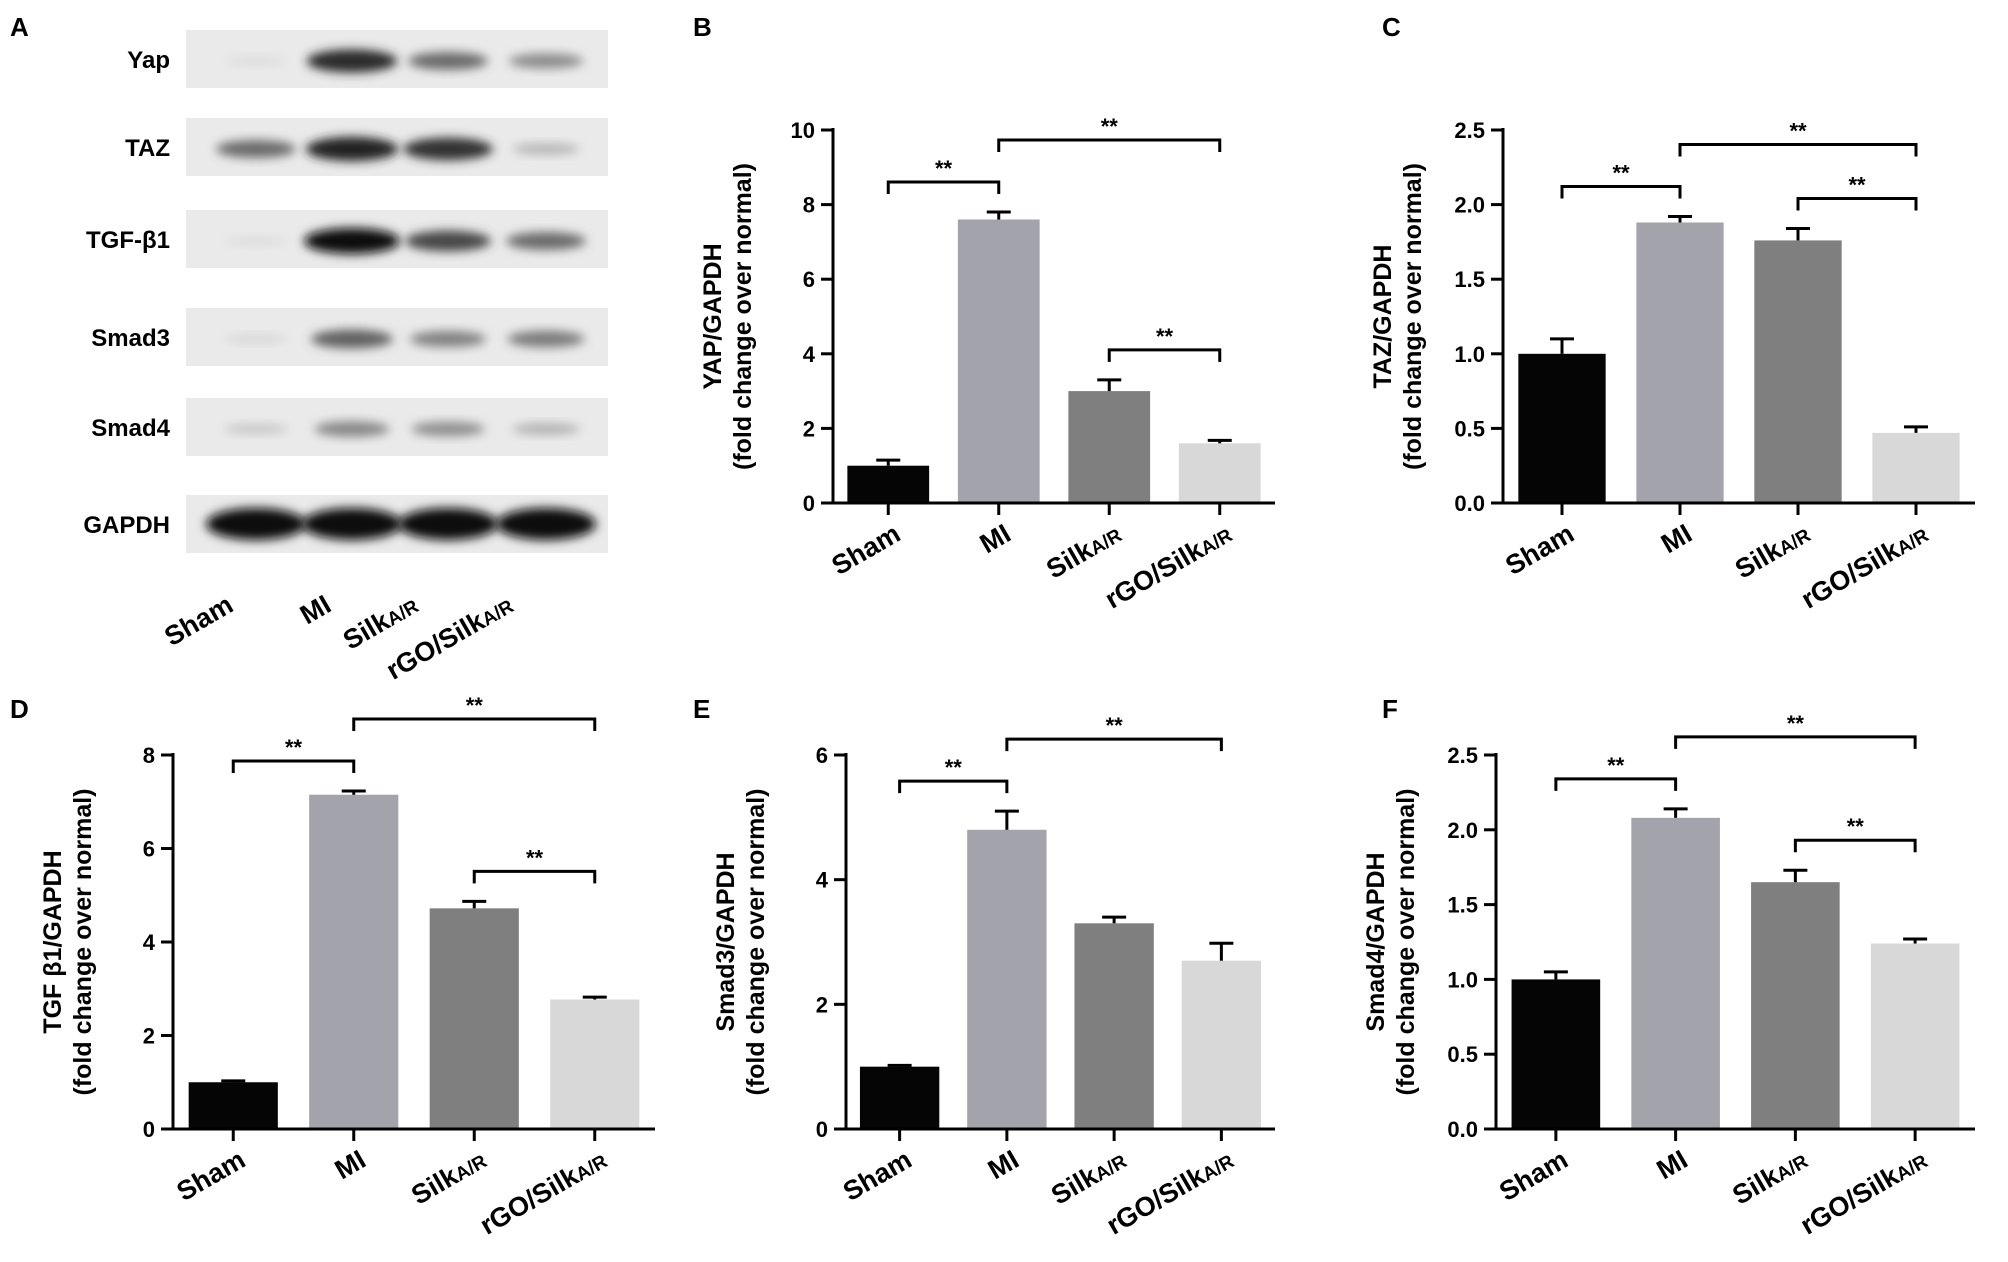 The image size is (2008, 1262). I want to click on blot-label: GAPDH, so click(126, 525).